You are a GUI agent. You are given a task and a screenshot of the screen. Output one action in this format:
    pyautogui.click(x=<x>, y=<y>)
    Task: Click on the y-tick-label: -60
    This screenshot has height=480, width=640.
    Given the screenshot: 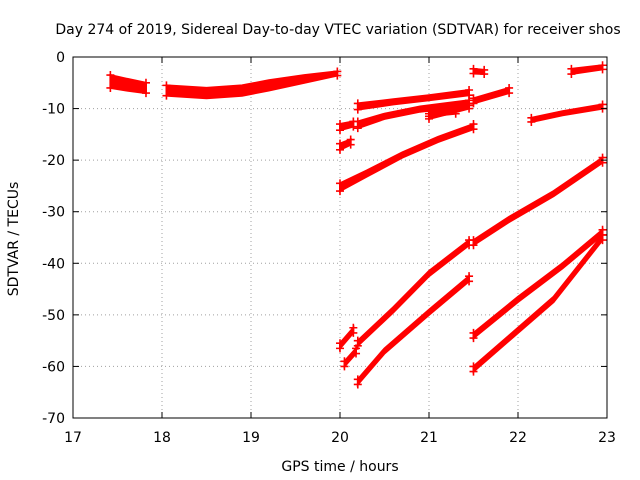 What is the action you would take?
    pyautogui.click(x=53, y=367)
    